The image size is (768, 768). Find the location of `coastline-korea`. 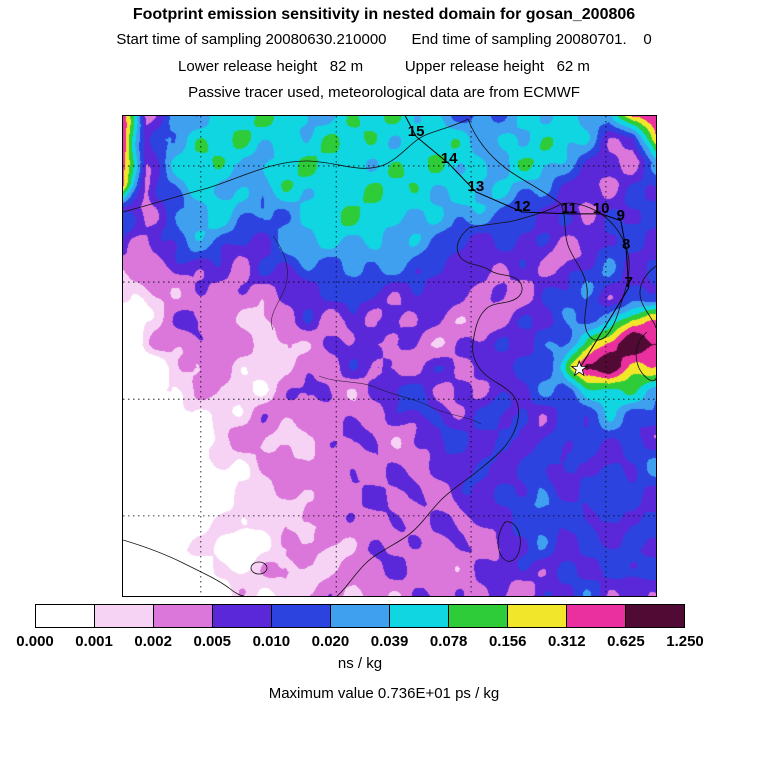

coastline-korea is located at coordinates (595, 271).